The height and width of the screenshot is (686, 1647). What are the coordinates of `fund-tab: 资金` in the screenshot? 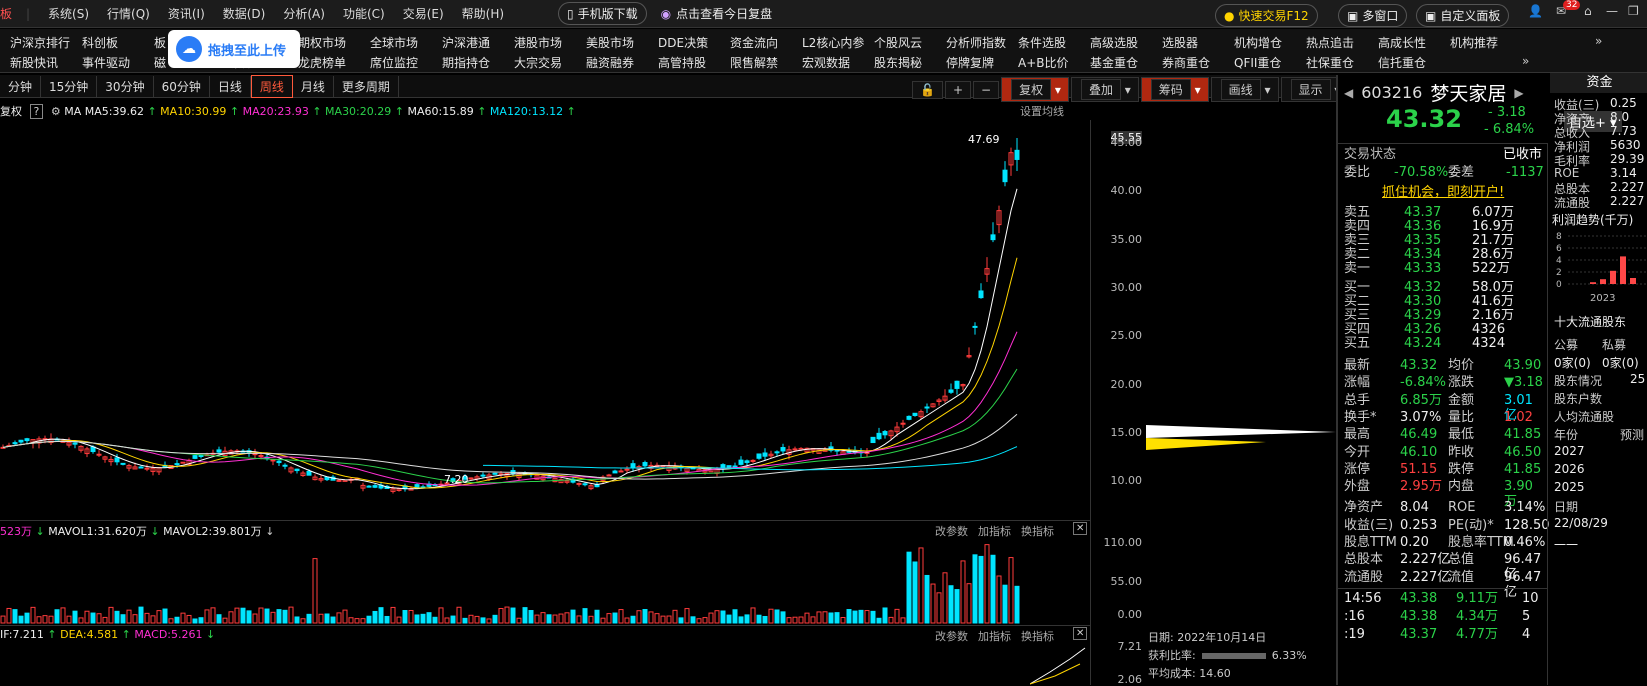 It's located at (1598, 83).